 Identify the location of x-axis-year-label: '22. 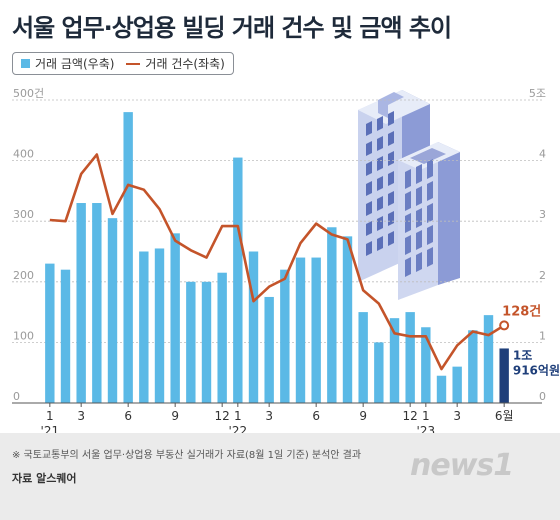
(238, 428).